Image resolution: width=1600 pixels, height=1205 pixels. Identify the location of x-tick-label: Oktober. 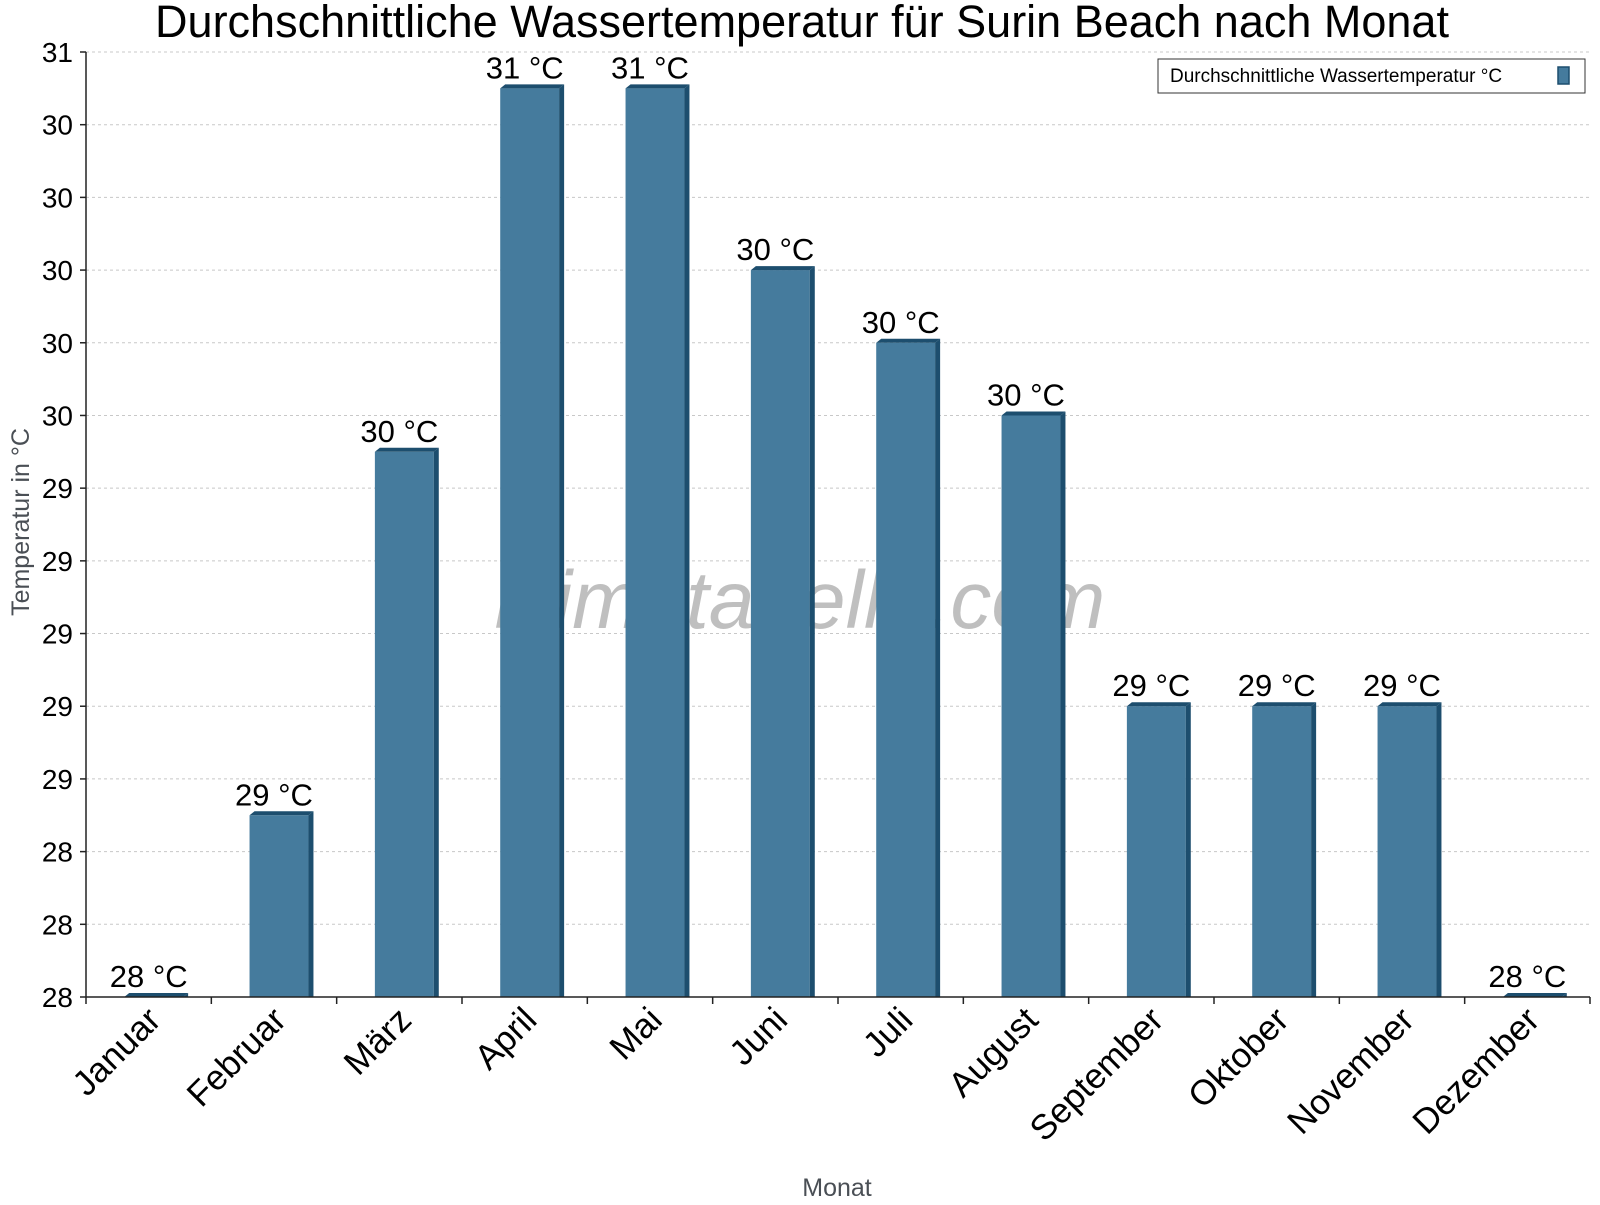
(1239, 1058).